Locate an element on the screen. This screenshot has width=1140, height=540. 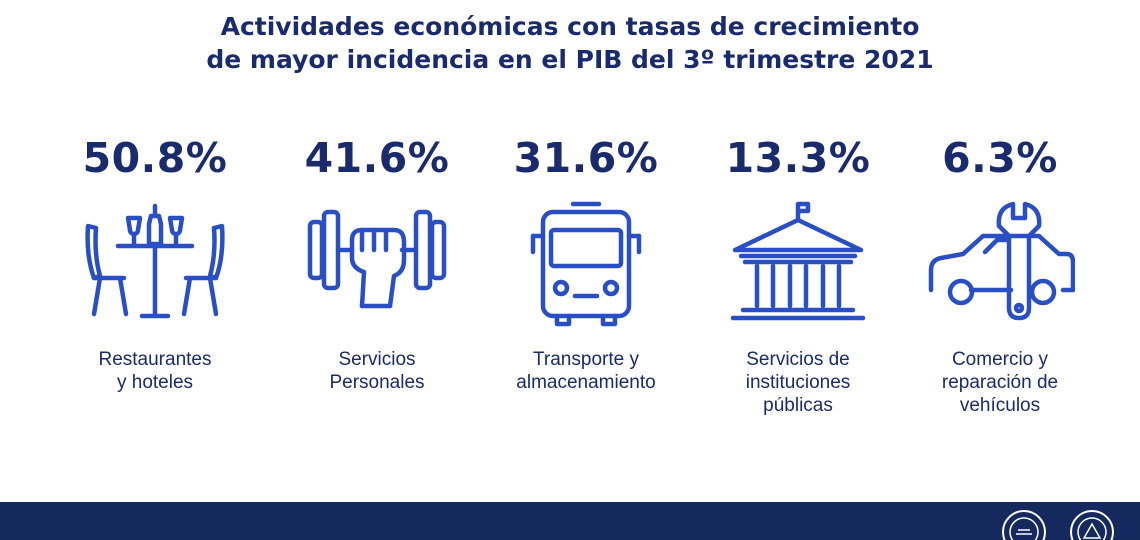
national-seal-logo is located at coordinates (1092, 525).